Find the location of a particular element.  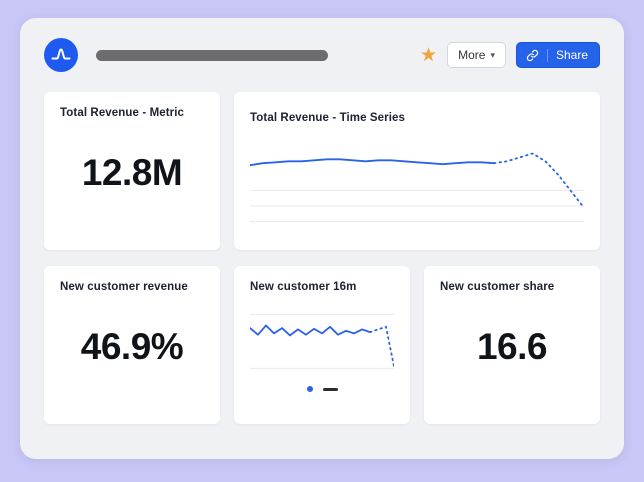

card-title: New customer share is located at coordinates (497, 287).